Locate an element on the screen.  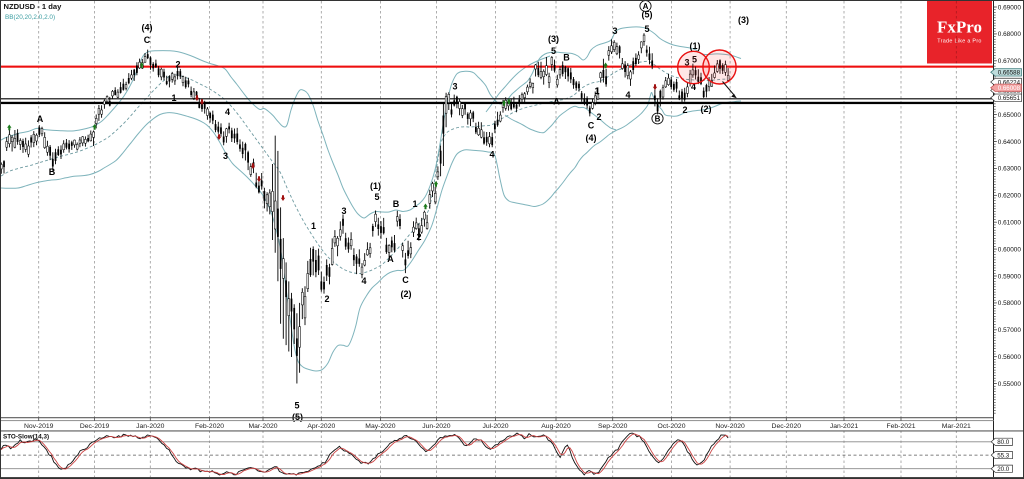
svg-text: 0.65651 is located at coordinates (1009, 98).